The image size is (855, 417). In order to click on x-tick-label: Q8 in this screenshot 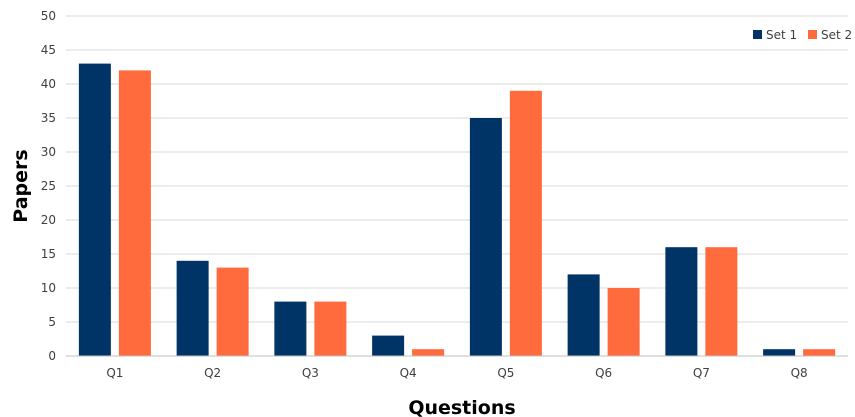, I will do `click(799, 373)`.